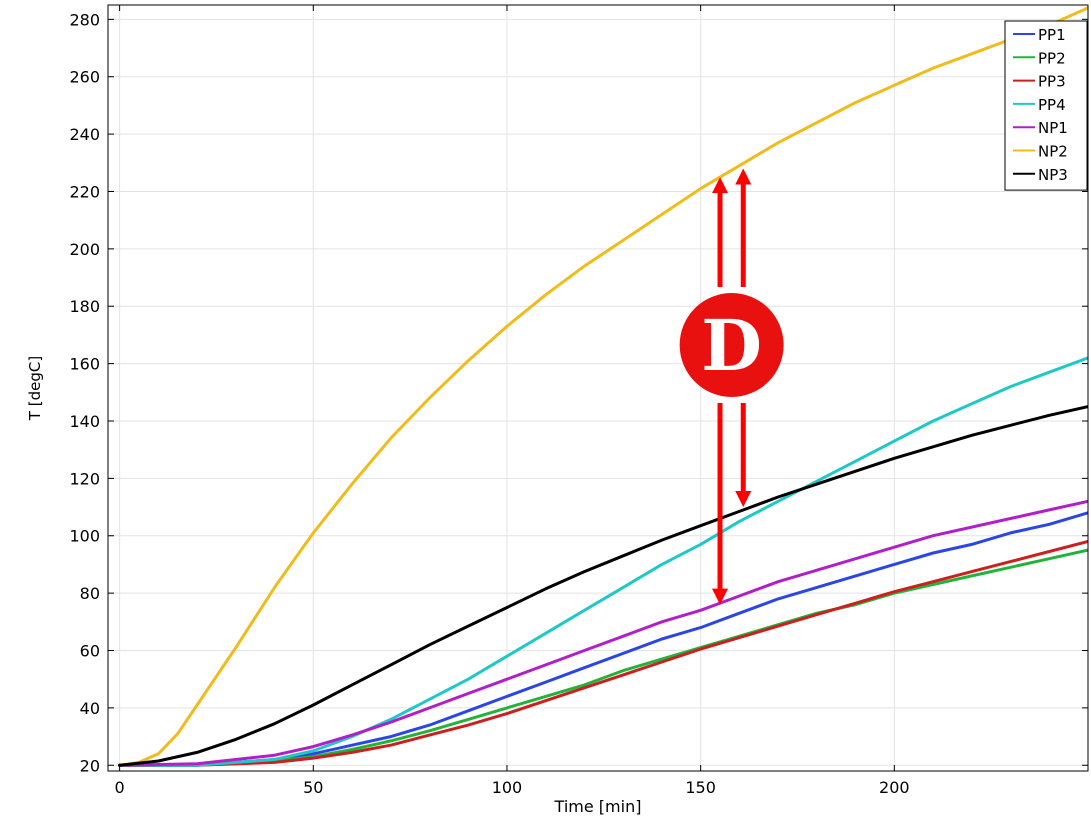 Image resolution: width=1091 pixels, height=819 pixels. I want to click on annotation-badge-circle, so click(731, 345).